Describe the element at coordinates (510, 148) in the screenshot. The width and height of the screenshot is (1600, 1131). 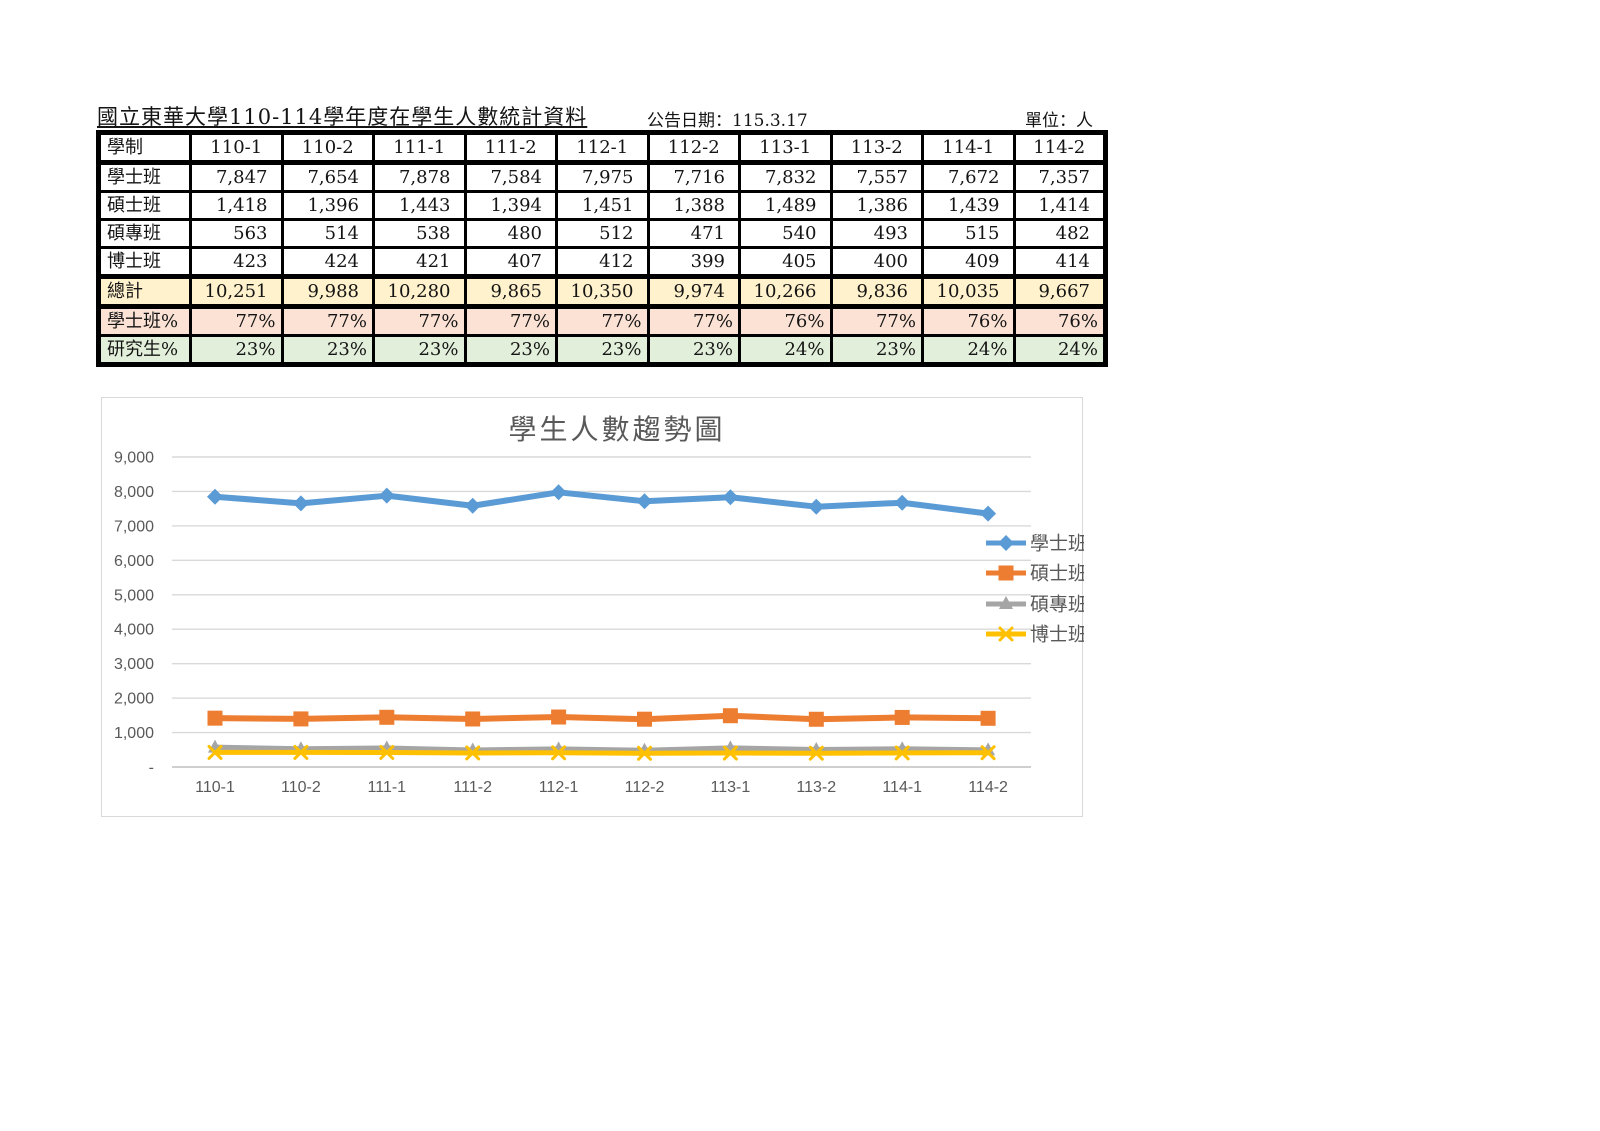
I see `column-header: 111-2` at that location.